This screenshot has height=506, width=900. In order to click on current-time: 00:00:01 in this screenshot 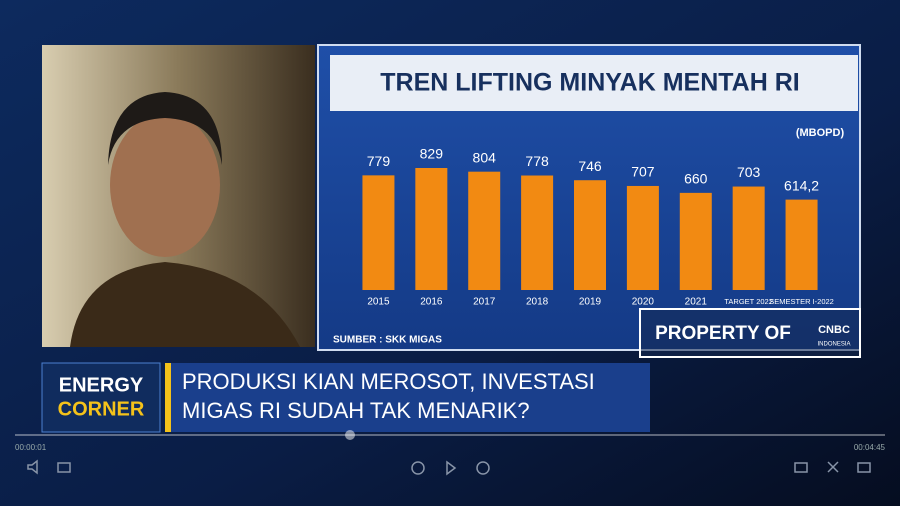, I will do `click(31, 447)`.